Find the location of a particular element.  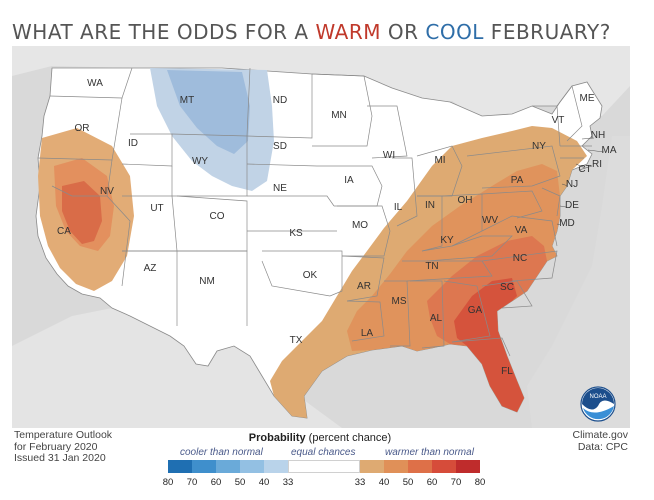

state-label-ca: CA is located at coordinates (64, 231).